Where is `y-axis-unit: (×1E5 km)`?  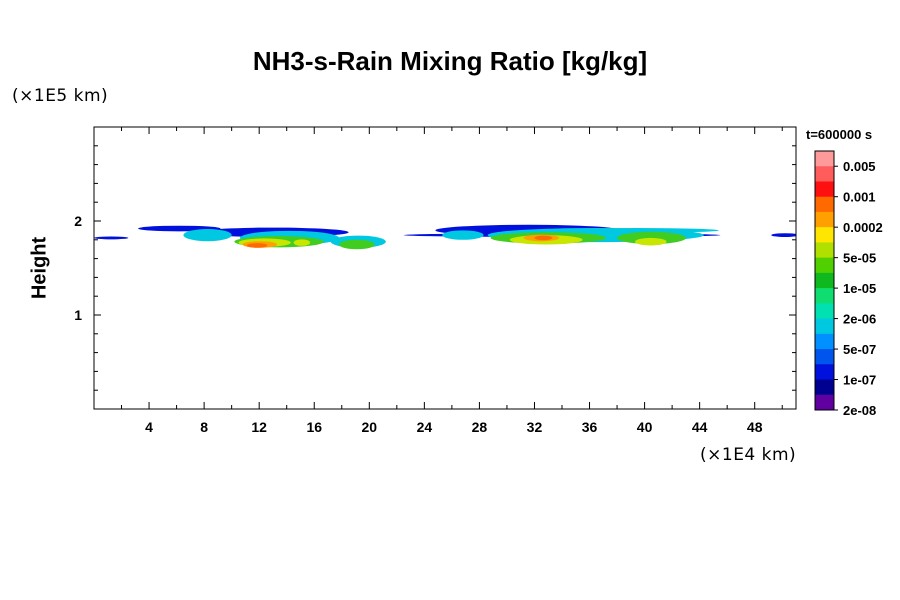 y-axis-unit: (×1E5 km) is located at coordinates (60, 96).